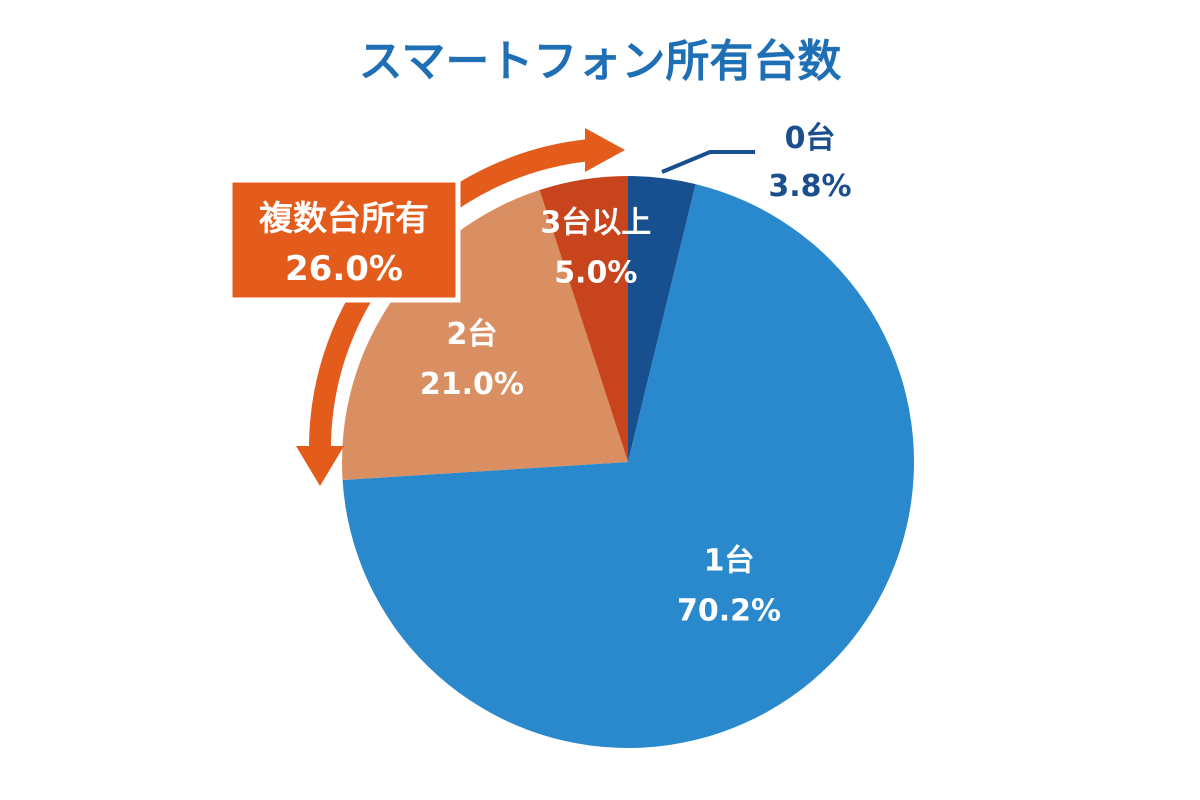 This screenshot has width=1200, height=800. What do you see at coordinates (729, 611) in the screenshot?
I see `slice-value-label-1: 70.2%` at bounding box center [729, 611].